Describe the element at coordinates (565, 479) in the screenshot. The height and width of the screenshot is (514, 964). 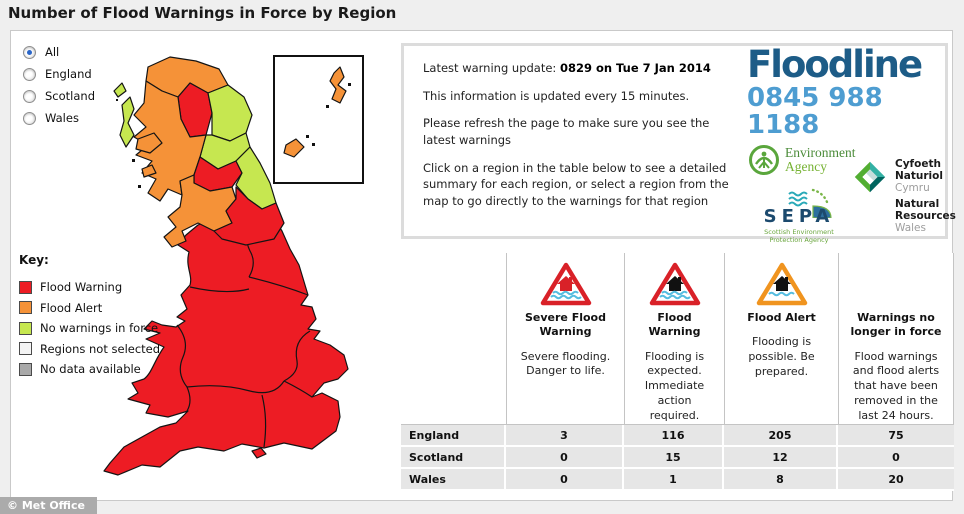
I see `wales-severe-count: 0` at that location.